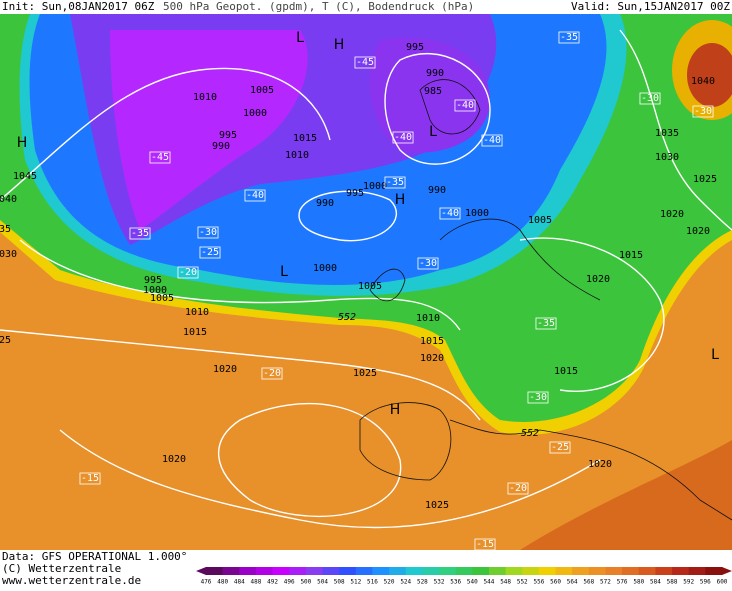 The width and height of the screenshot is (732, 591). I want to click on colorbar-label: 504, so click(322, 582).